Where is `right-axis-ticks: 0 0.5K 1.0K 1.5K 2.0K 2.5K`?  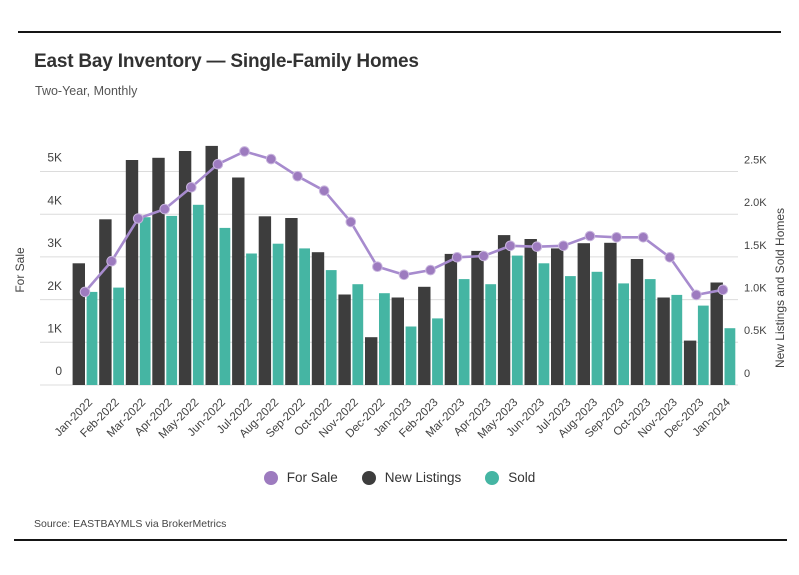 right-axis-ticks: 0 0.5K 1.0K 1.5K 2.0K 2.5K is located at coordinates (755, 267).